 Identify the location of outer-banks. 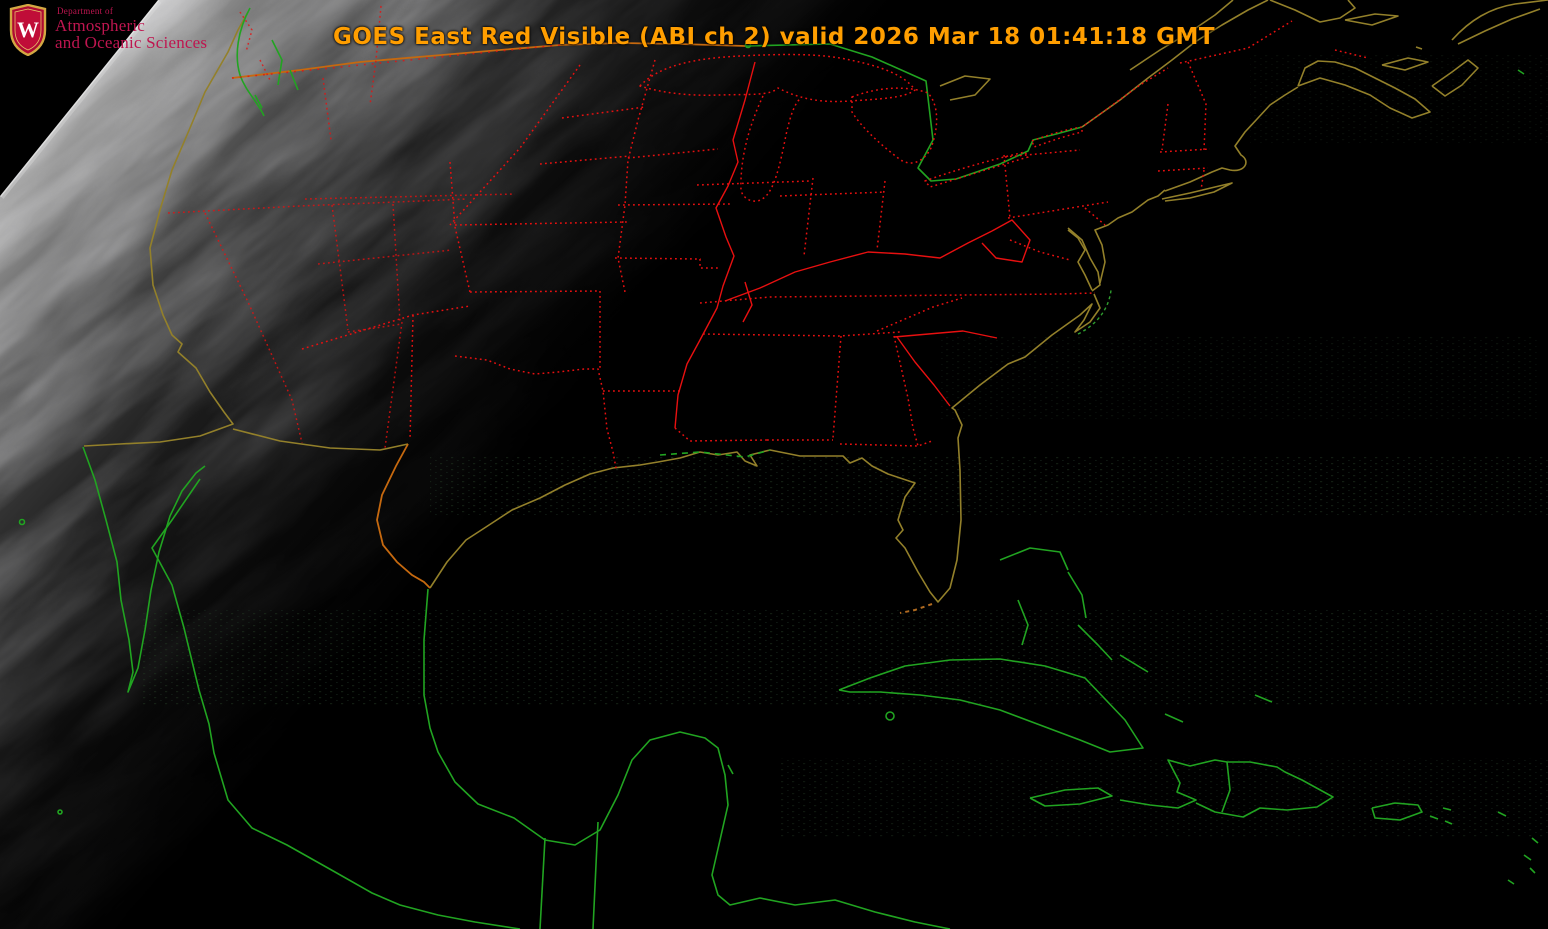
(1094, 312).